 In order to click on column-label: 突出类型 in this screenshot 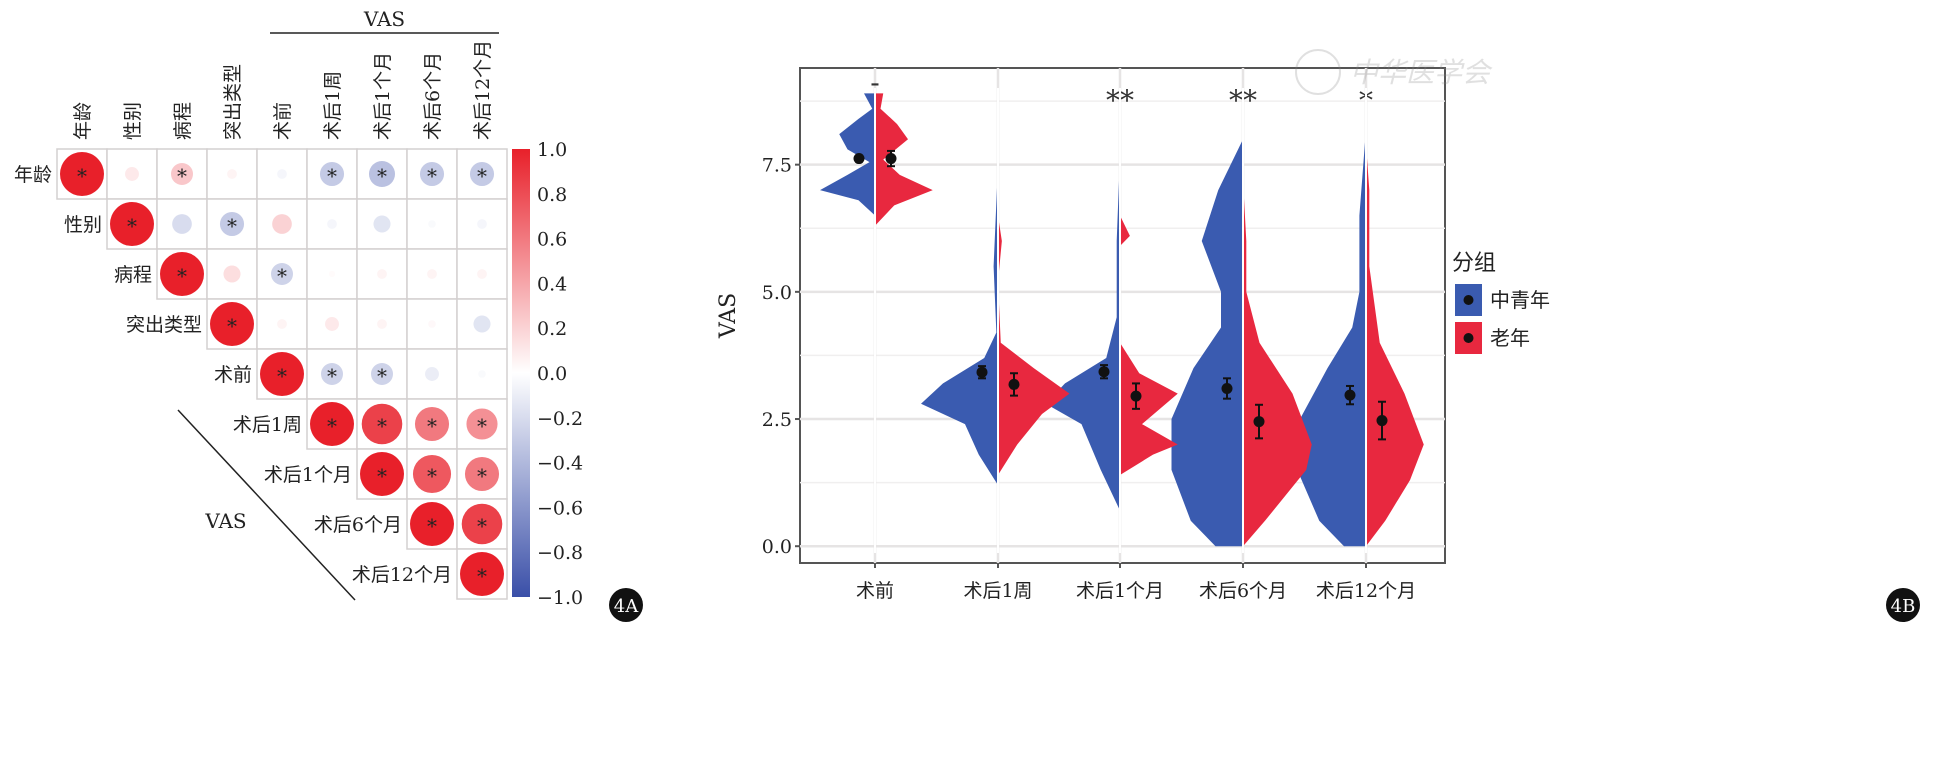, I will do `click(233, 102)`.